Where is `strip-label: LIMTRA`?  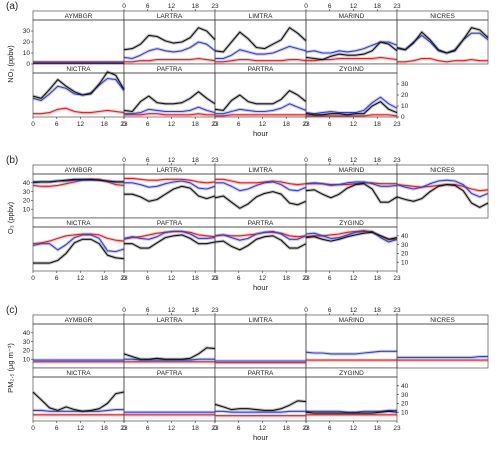
strip-label: LIMTRA is located at coordinates (261, 320).